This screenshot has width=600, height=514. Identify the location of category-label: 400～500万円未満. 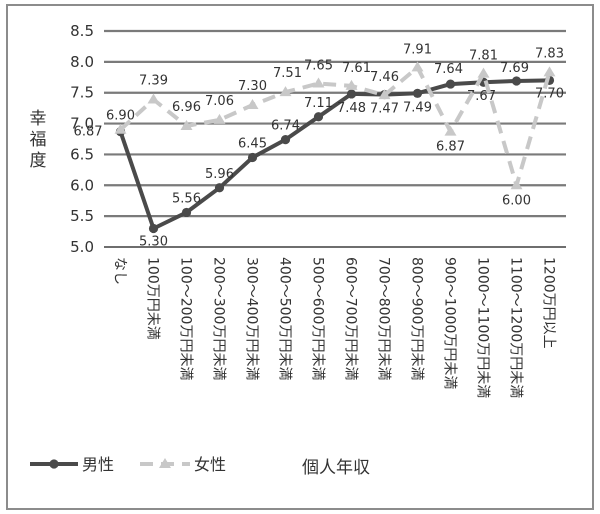
(285, 318).